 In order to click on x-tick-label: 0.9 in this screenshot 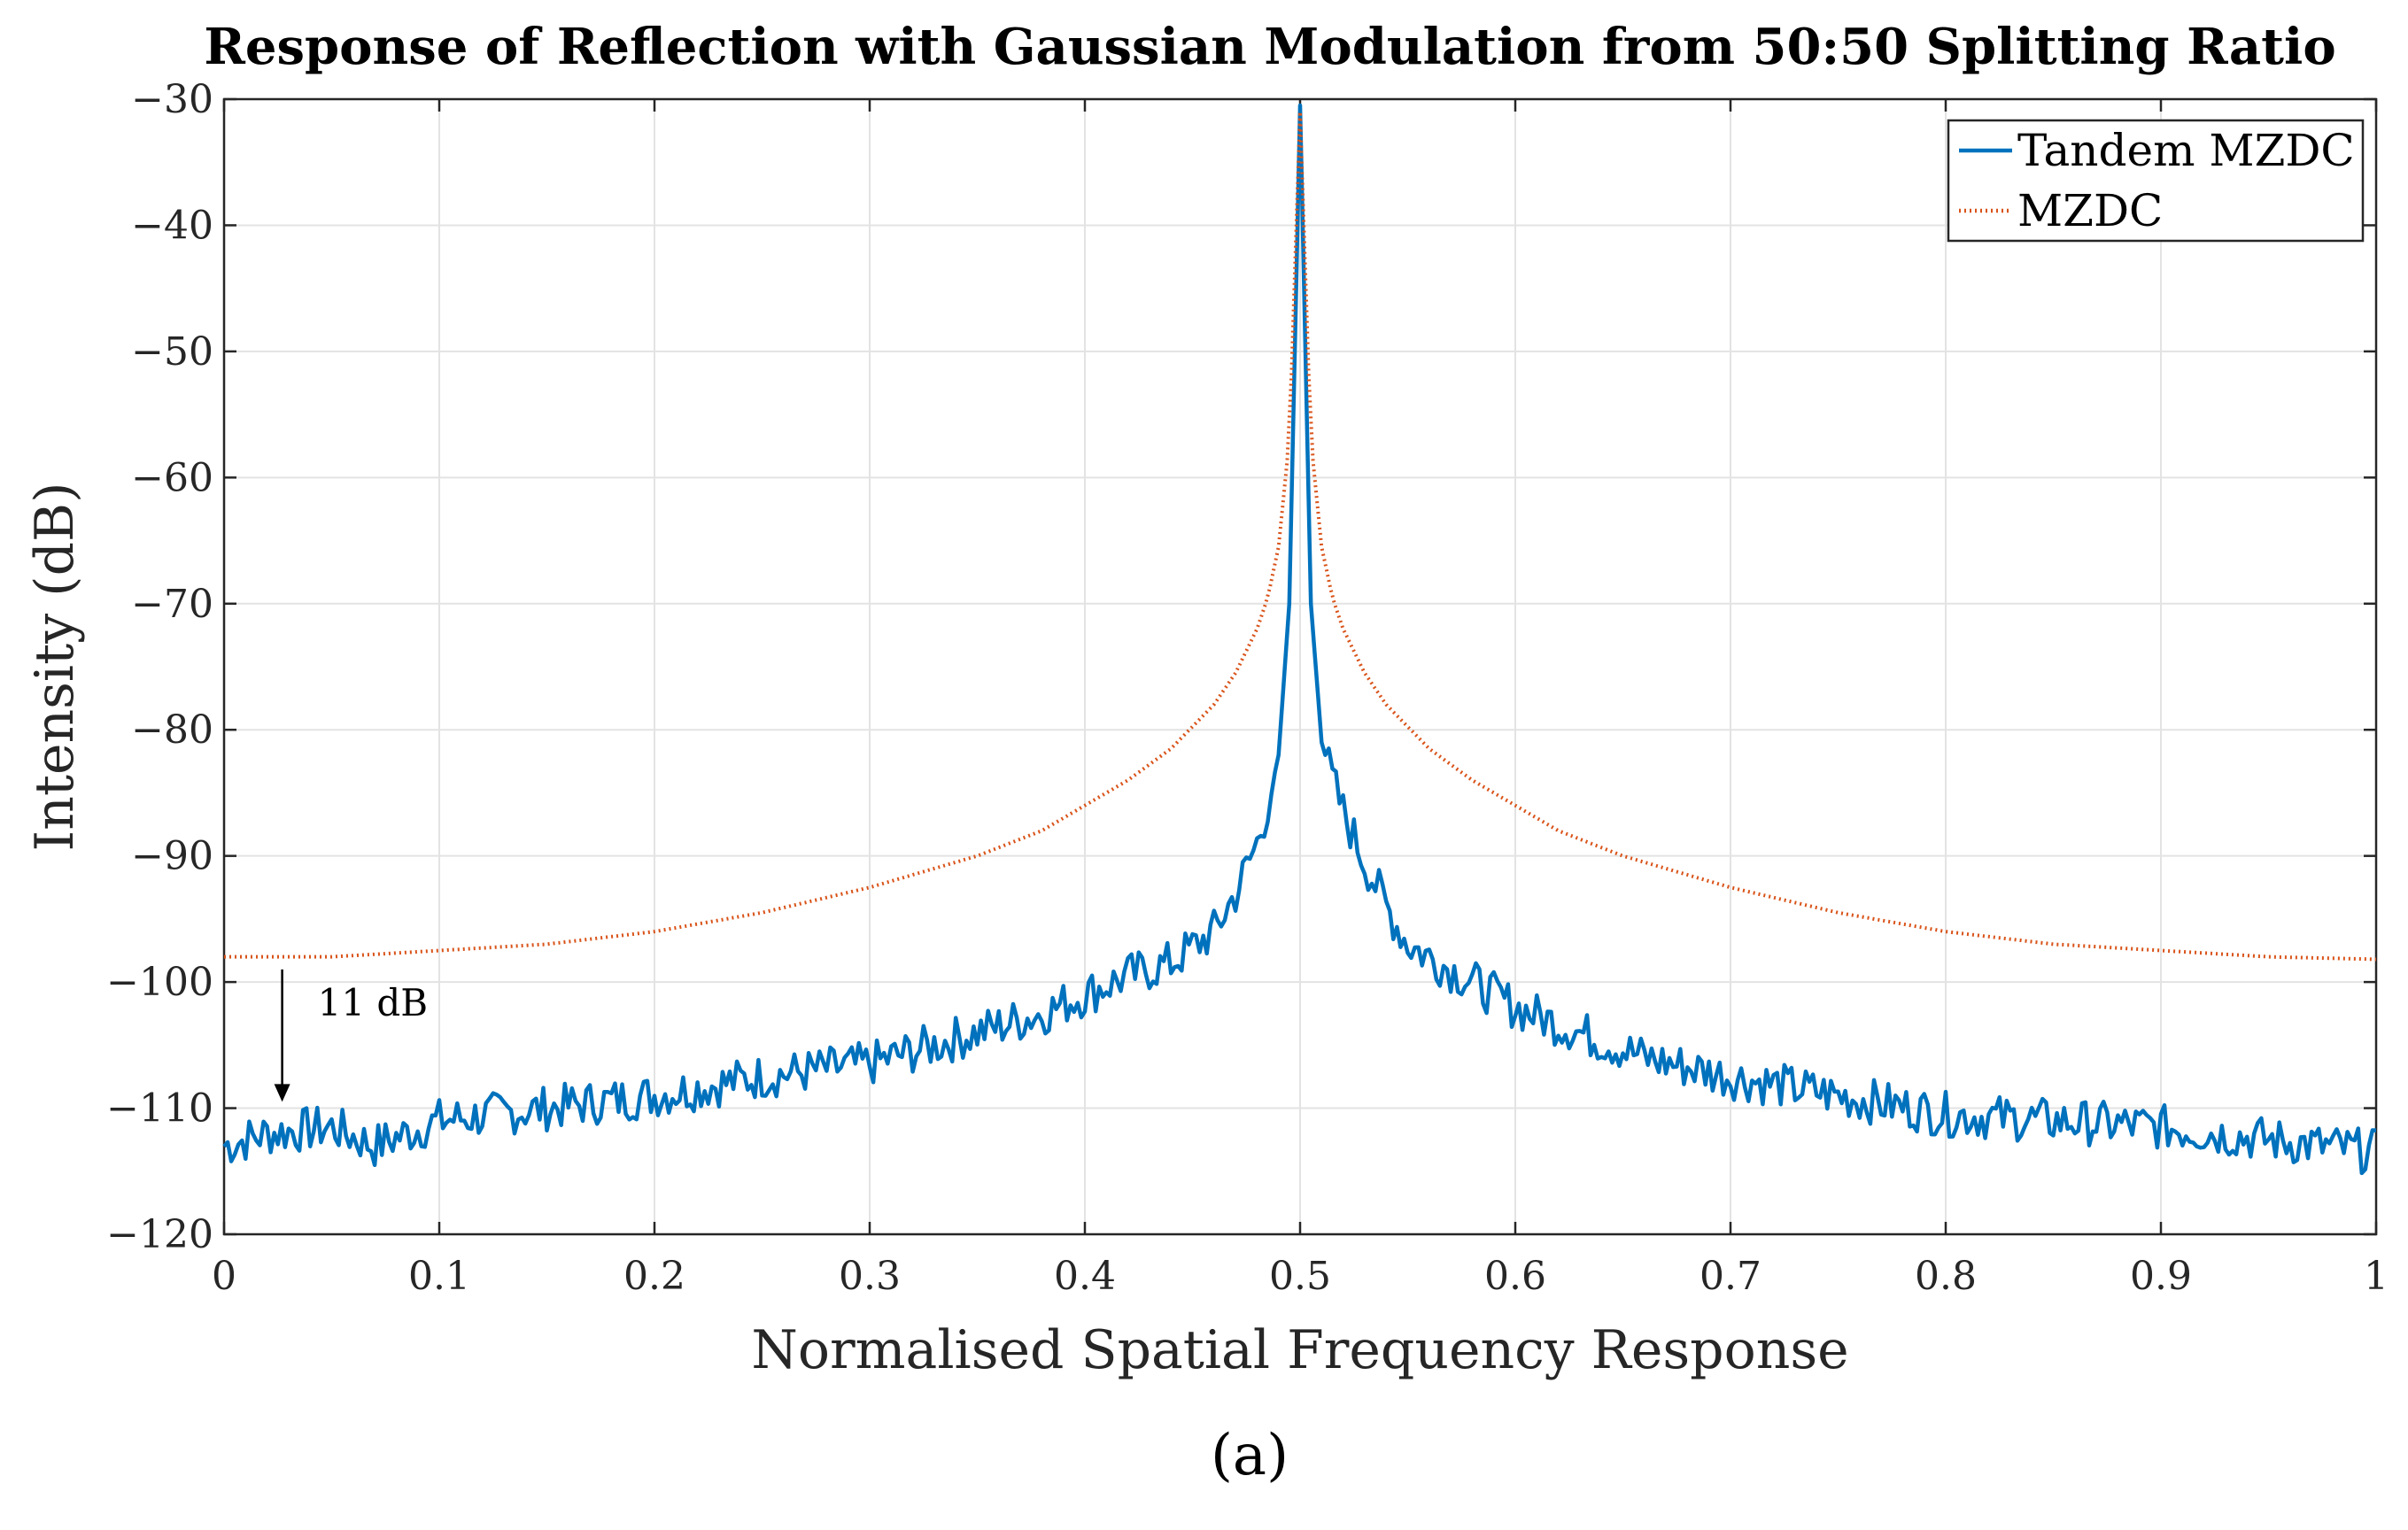, I will do `click(2161, 1276)`.